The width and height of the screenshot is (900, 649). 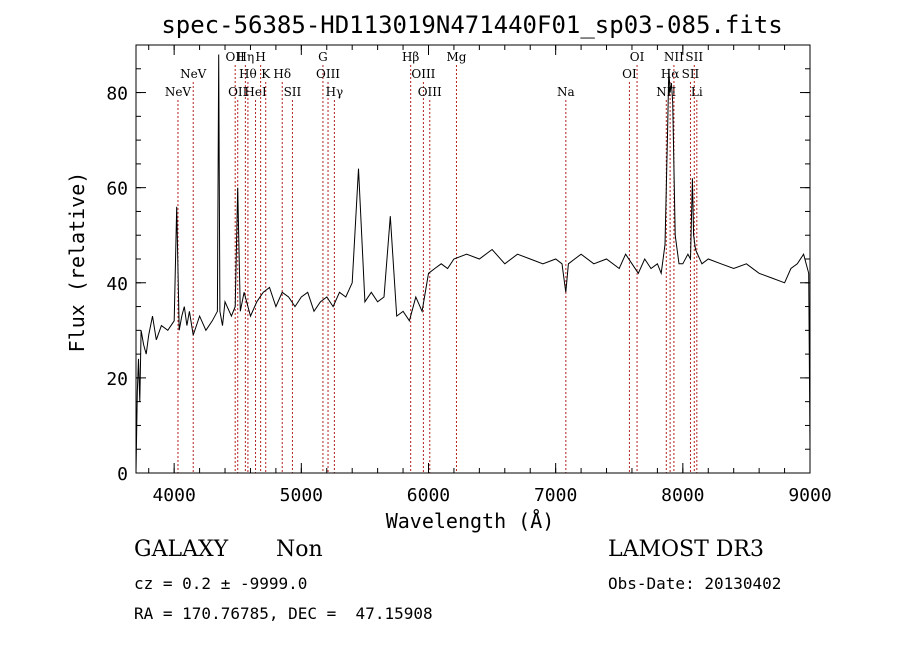 I want to click on coordinates: RA = 170.76785, DEC = 47.15908, so click(x=283, y=613).